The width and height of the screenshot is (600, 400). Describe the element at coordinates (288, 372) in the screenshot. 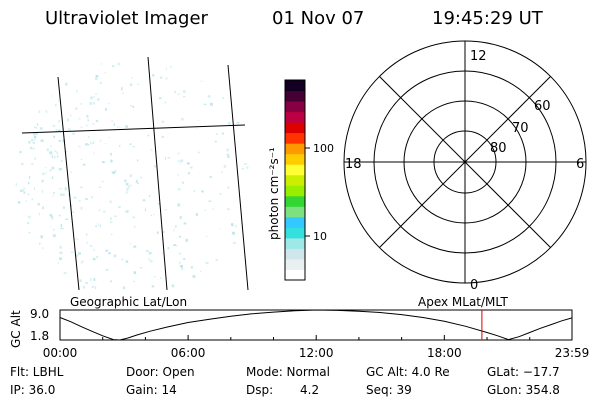

I see `mode-value: Mode: Normal` at that location.